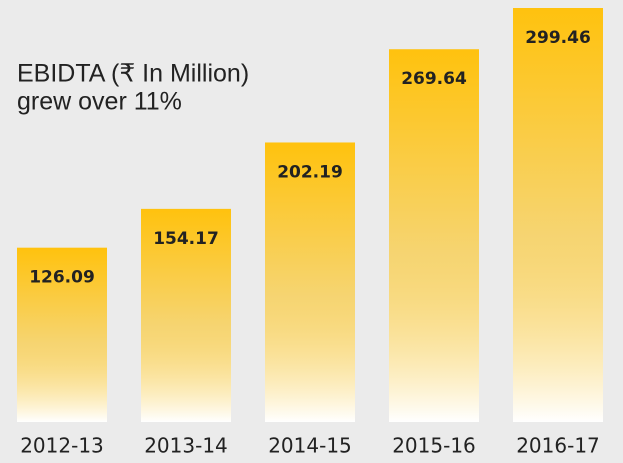 The height and width of the screenshot is (463, 623). Describe the element at coordinates (99, 102) in the screenshot. I see `chart-title: grew over 11%` at that location.